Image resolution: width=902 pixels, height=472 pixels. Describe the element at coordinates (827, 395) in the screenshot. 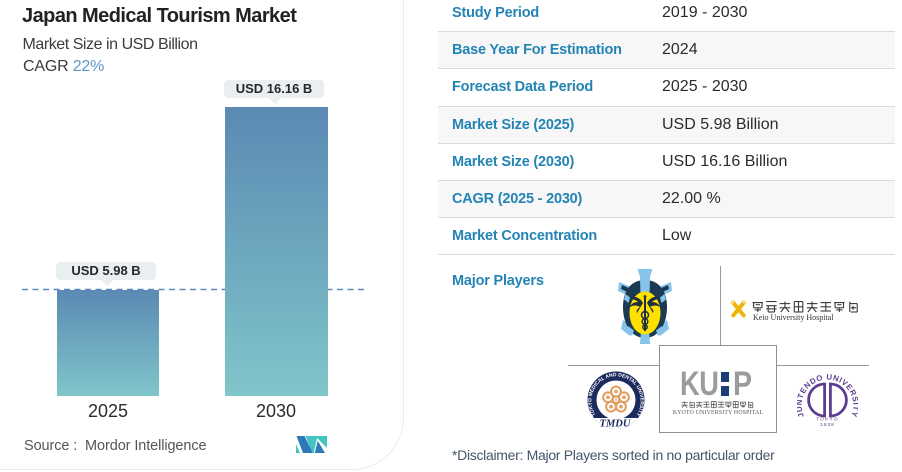

I see `svg-text: JUNTENDO UNIVERSITY` at that location.